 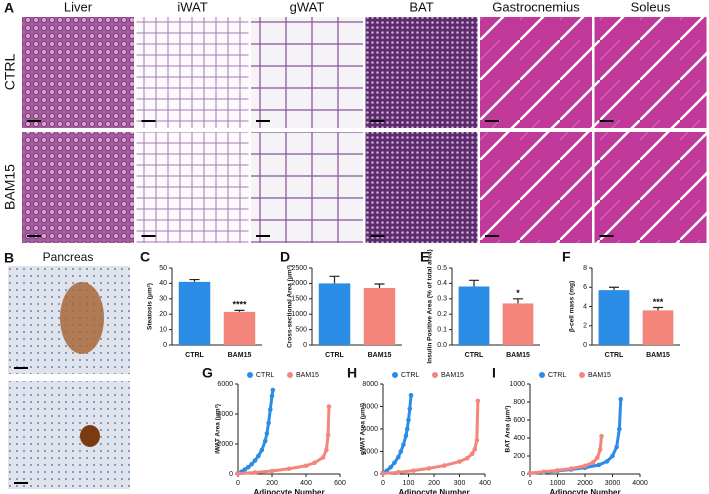 What do you see at coordinates (409, 483) in the screenshot?
I see `x-tick-label: 100` at bounding box center [409, 483].